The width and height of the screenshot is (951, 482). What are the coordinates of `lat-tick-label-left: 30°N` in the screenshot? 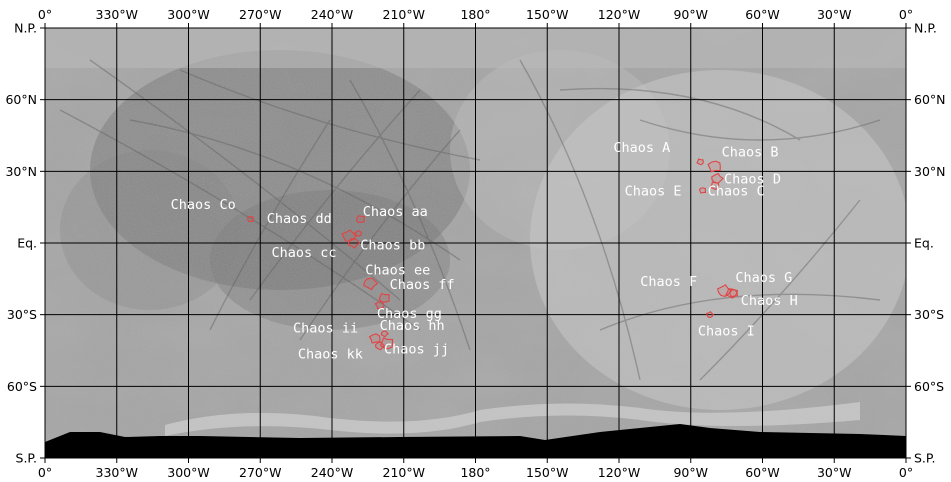 It's located at (21, 171).